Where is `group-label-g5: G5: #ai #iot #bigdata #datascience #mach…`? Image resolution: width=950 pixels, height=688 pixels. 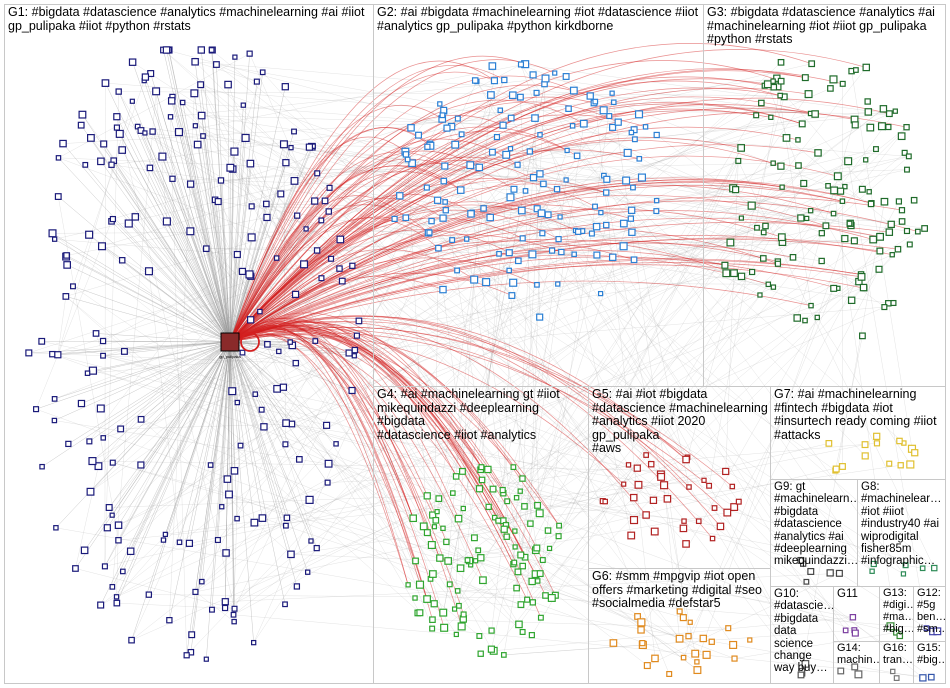
group-label-g5: G5: #ai #iot #bigdata #datascience #mach… is located at coordinates (680, 421).